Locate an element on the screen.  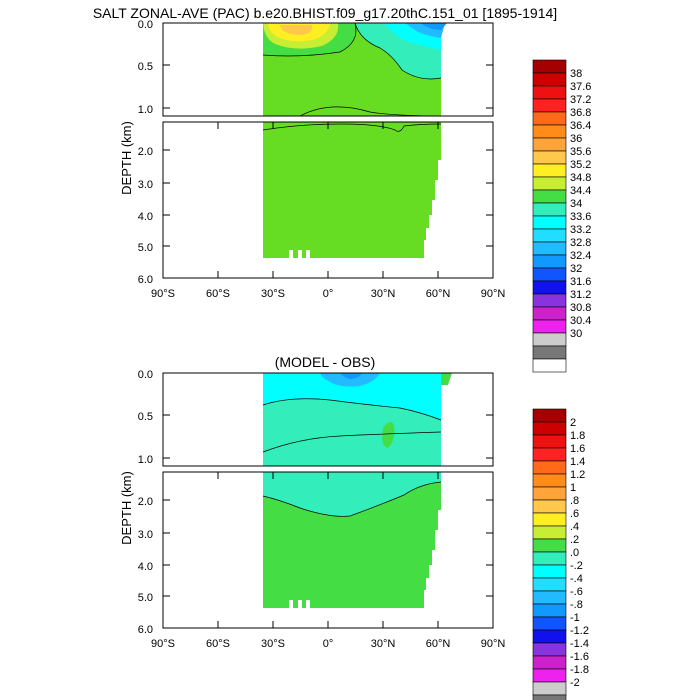
difference-zone-north is located at coordinates (446, 379).